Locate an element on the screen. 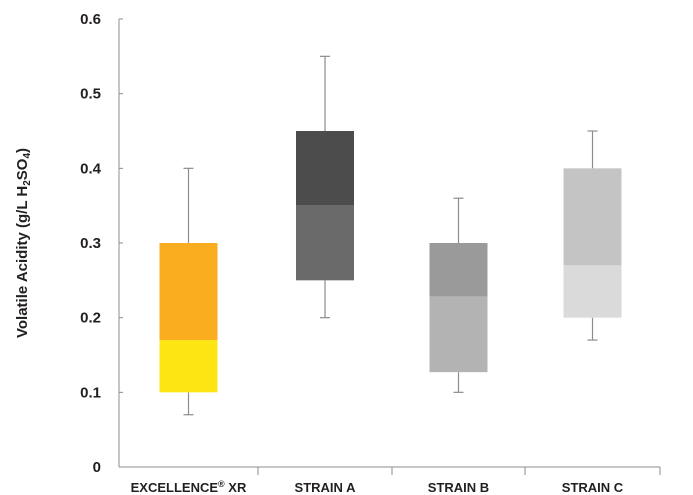  x-category-label: STRAIN B is located at coordinates (458, 487).